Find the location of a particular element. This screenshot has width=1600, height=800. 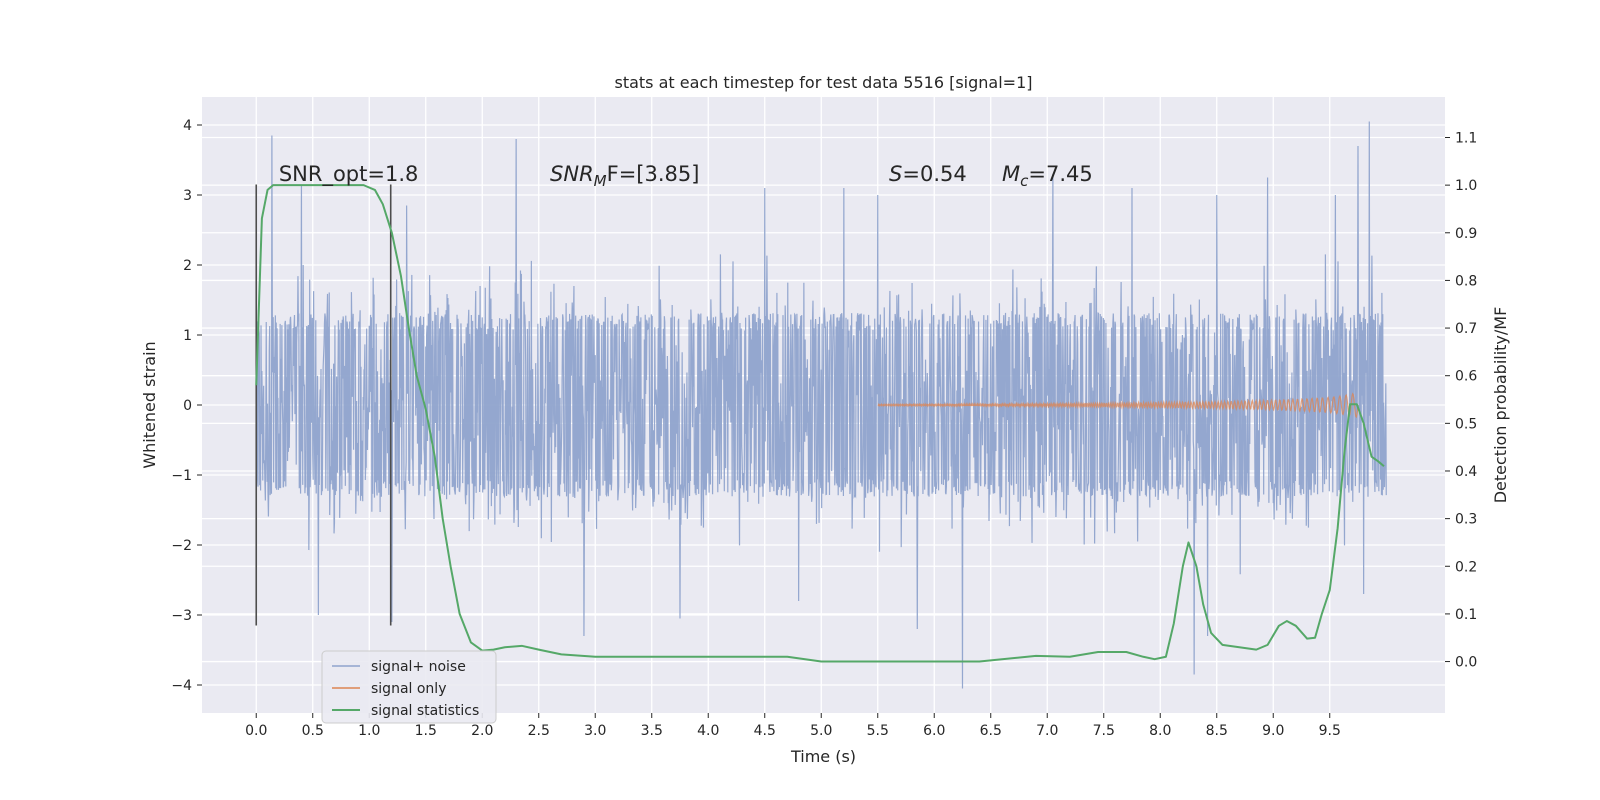

y2-axis-label: Detection probability/MF is located at coordinates (1500, 405).